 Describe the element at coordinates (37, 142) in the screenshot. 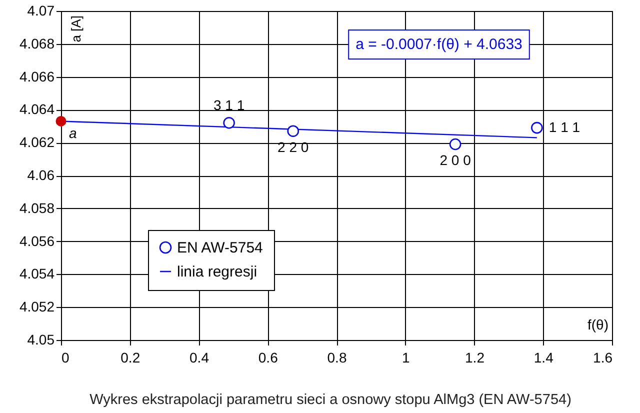

I see `y-tick-label: 4.062` at that location.